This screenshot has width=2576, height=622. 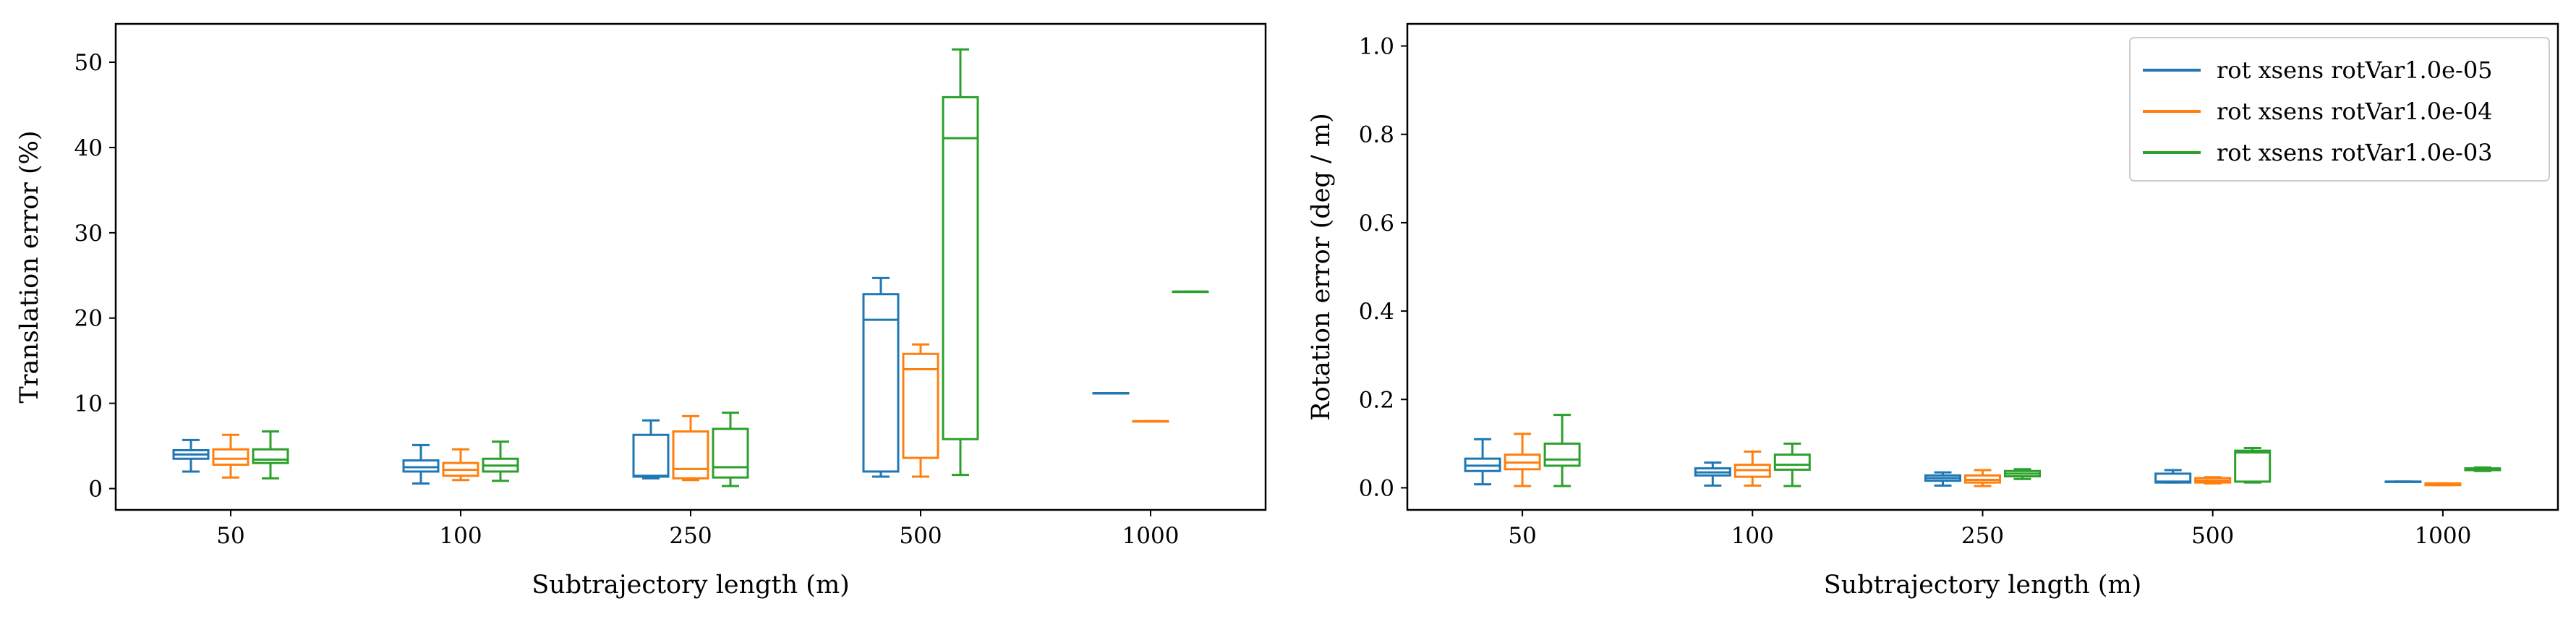 I want to click on legend-frame, so click(x=2339, y=109).